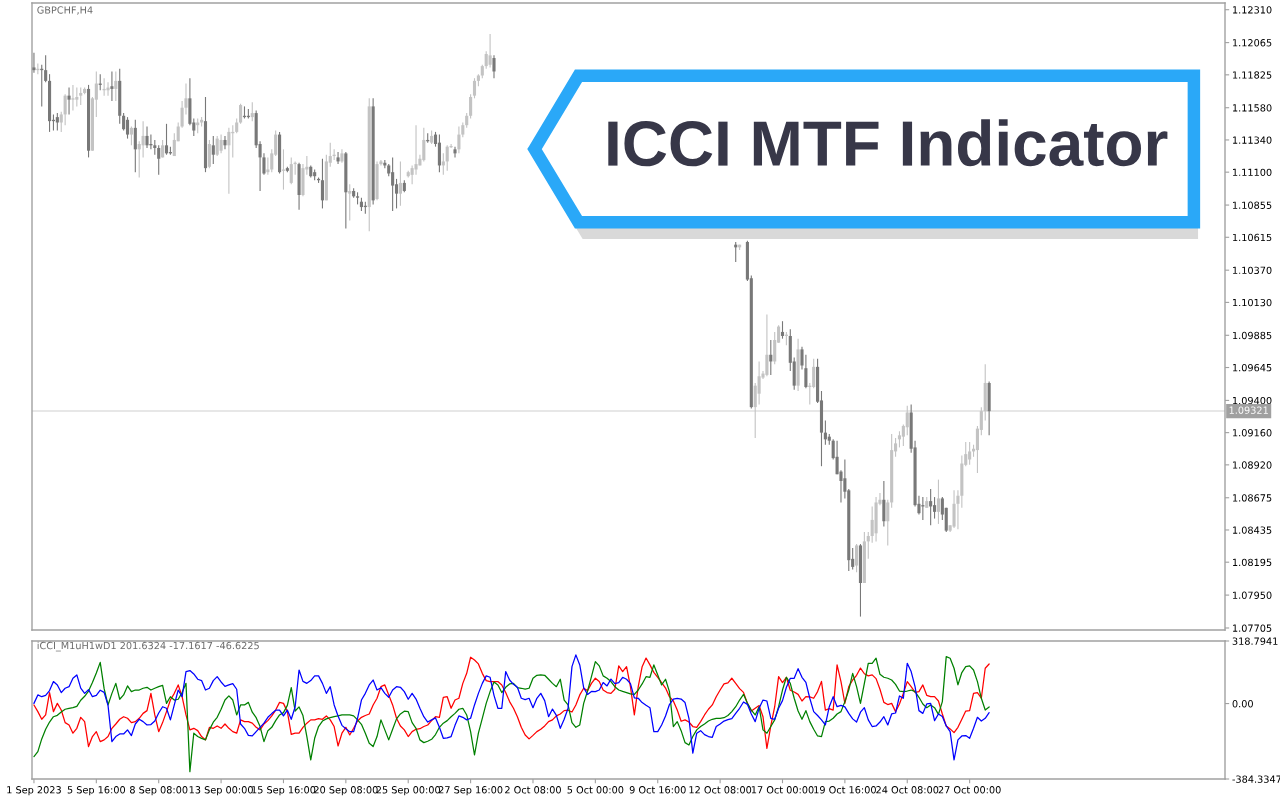  Describe the element at coordinates (408, 791) in the screenshot. I see `x-tick-label: 25 Sep 00:00` at that location.